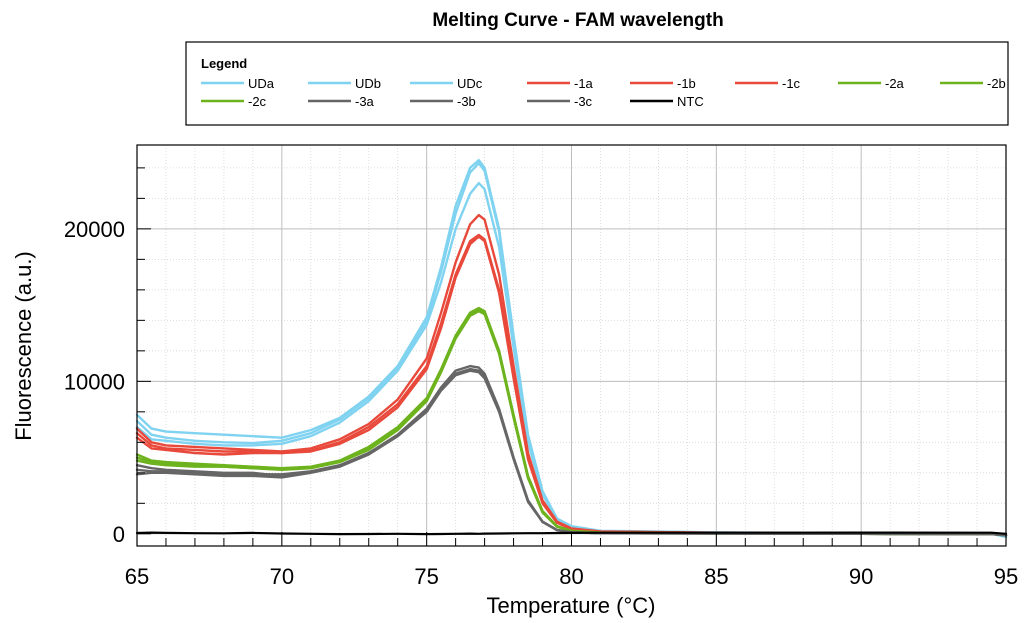  I want to click on legend-label: -2c, so click(257, 101).